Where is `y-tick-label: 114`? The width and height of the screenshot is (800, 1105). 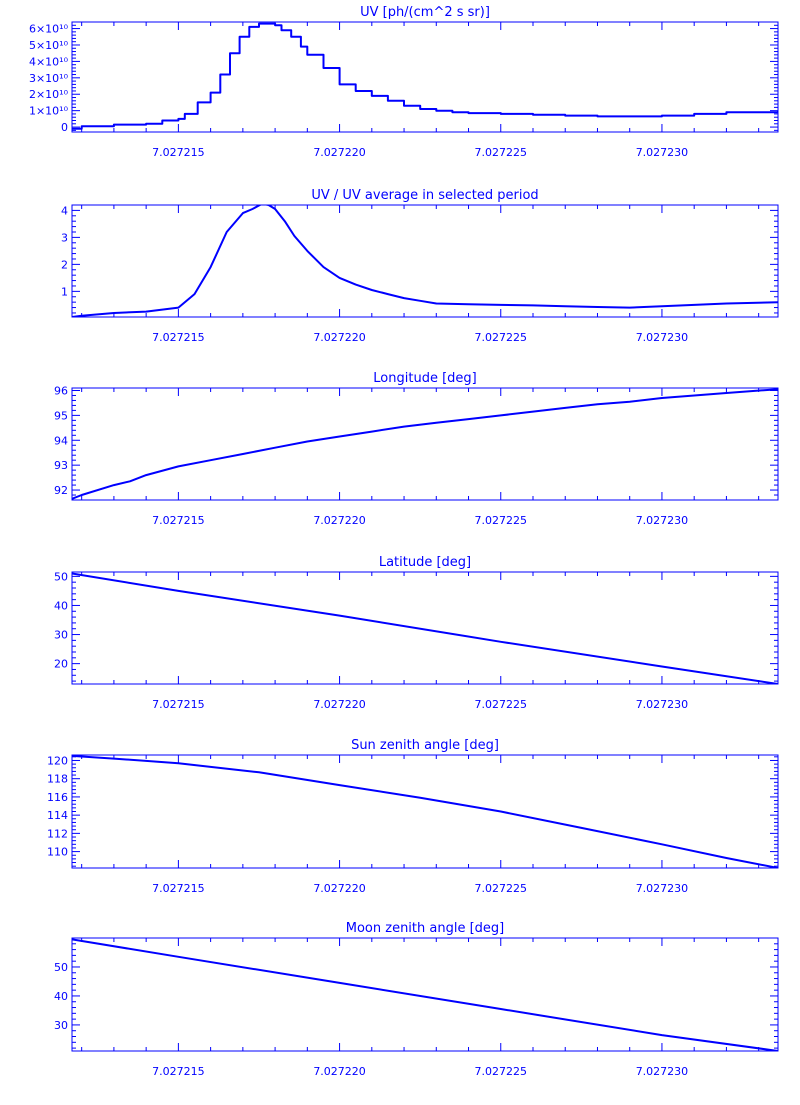
y-tick-label: 114 is located at coordinates (57, 815).